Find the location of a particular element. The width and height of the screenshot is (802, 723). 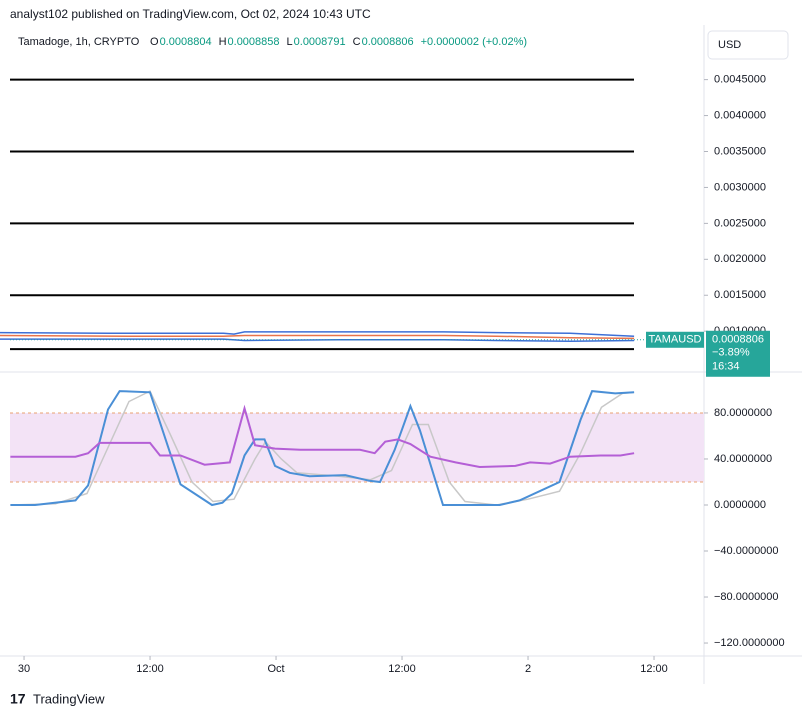

y-tick-label: 0.0030000 is located at coordinates (740, 187).